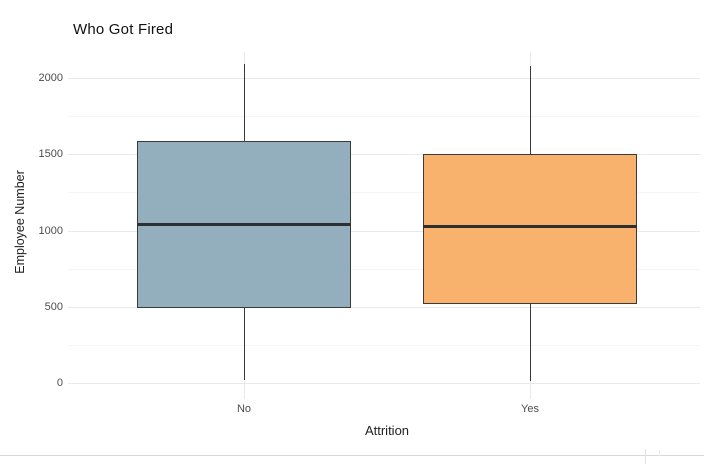 The image size is (704, 464). Describe the element at coordinates (352, 456) in the screenshot. I see `pane-divider` at that location.